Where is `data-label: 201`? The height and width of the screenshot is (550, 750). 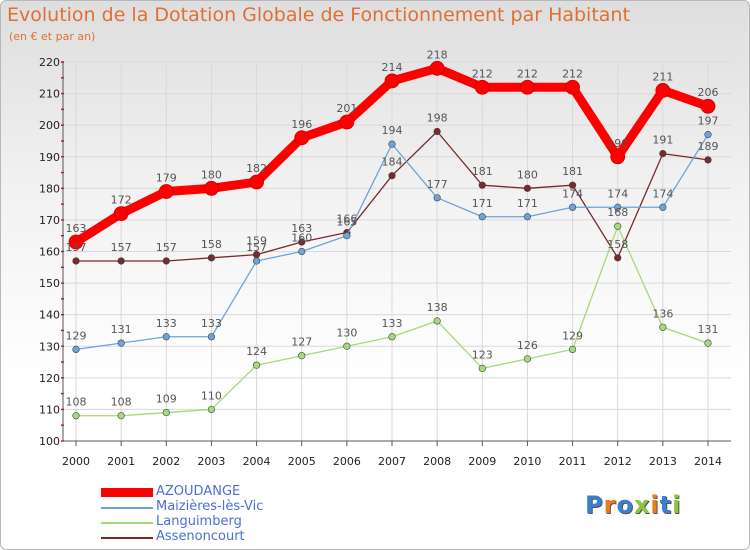
data-label: 201 is located at coordinates (346, 108).